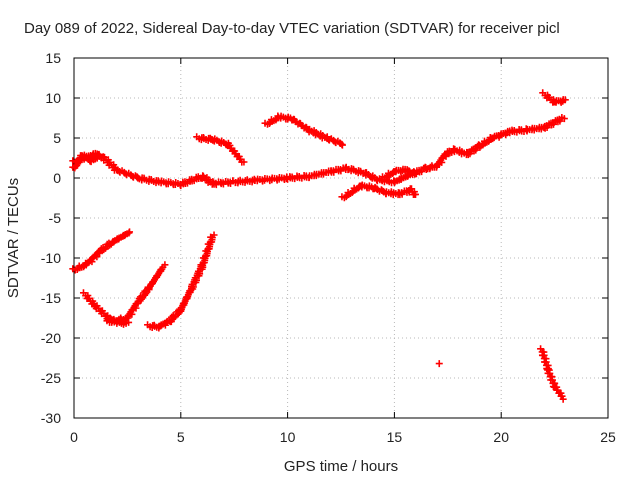 The image size is (640, 480). What do you see at coordinates (288, 437) in the screenshot?
I see `x-tick-label: 10` at bounding box center [288, 437].